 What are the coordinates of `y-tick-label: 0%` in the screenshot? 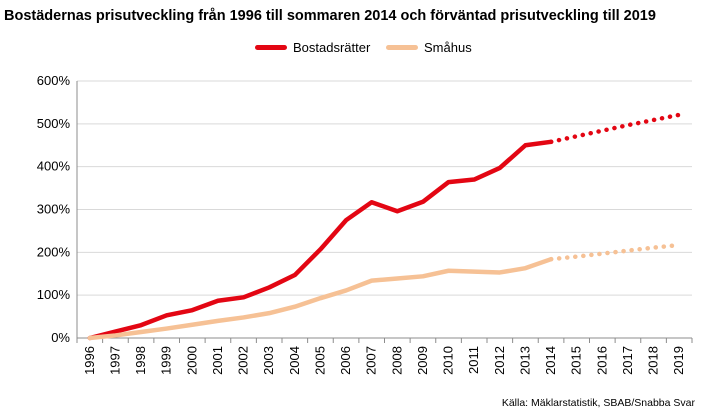 It's located at (60, 337).